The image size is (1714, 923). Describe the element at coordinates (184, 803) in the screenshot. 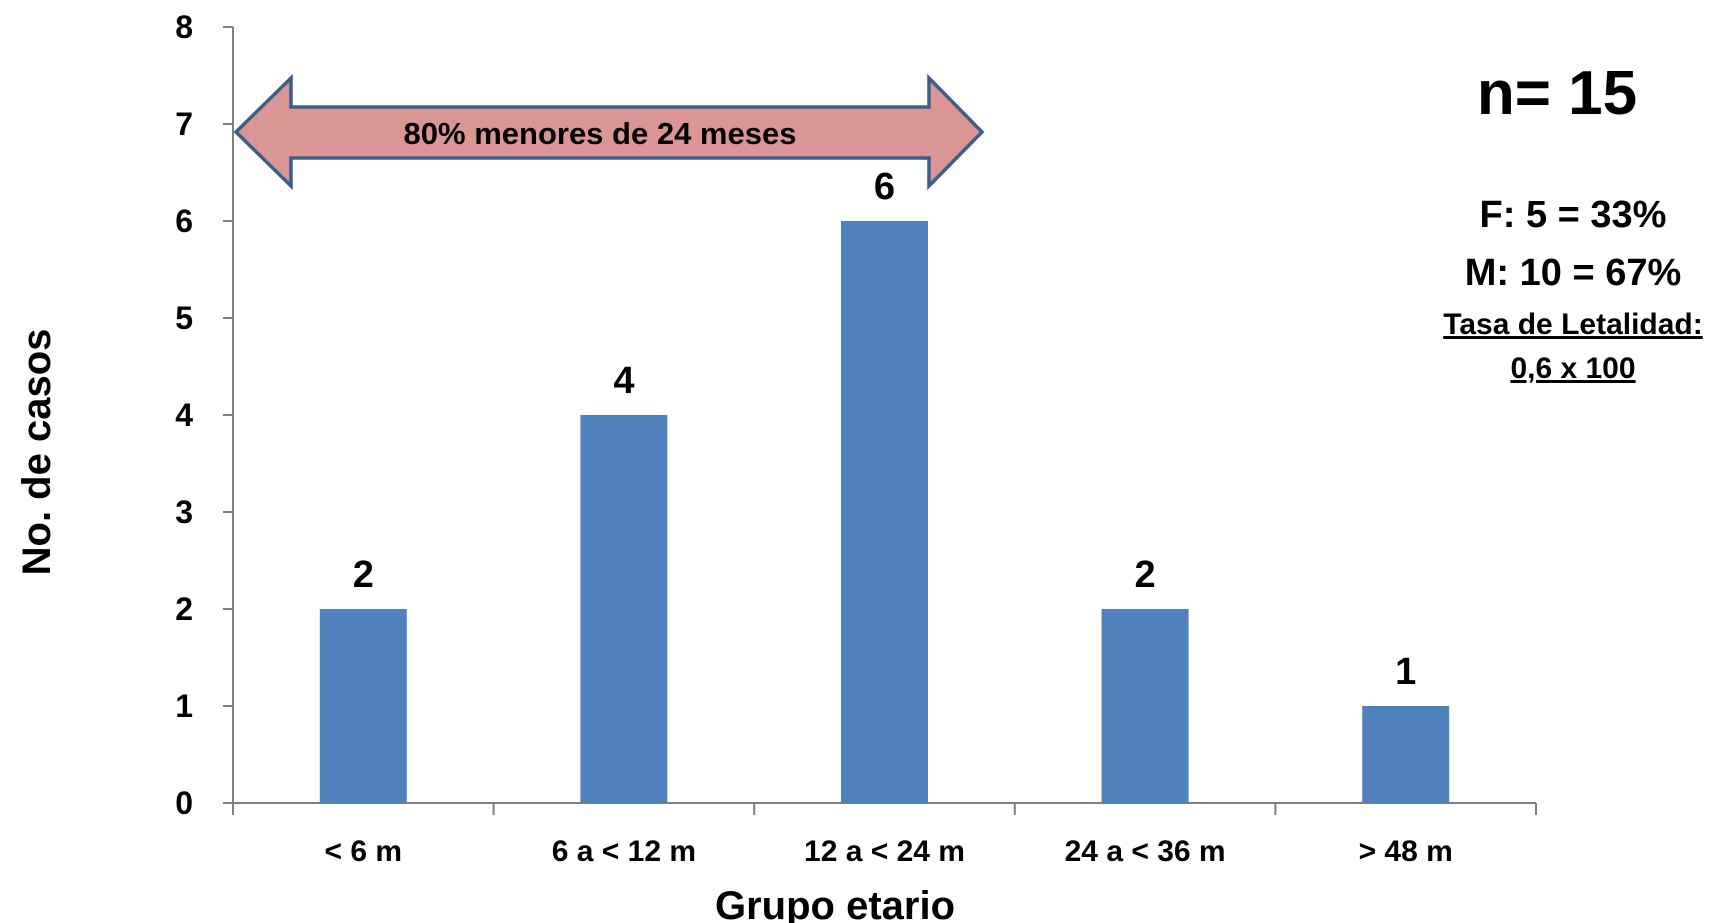

I see `y-tick-label: 0` at that location.